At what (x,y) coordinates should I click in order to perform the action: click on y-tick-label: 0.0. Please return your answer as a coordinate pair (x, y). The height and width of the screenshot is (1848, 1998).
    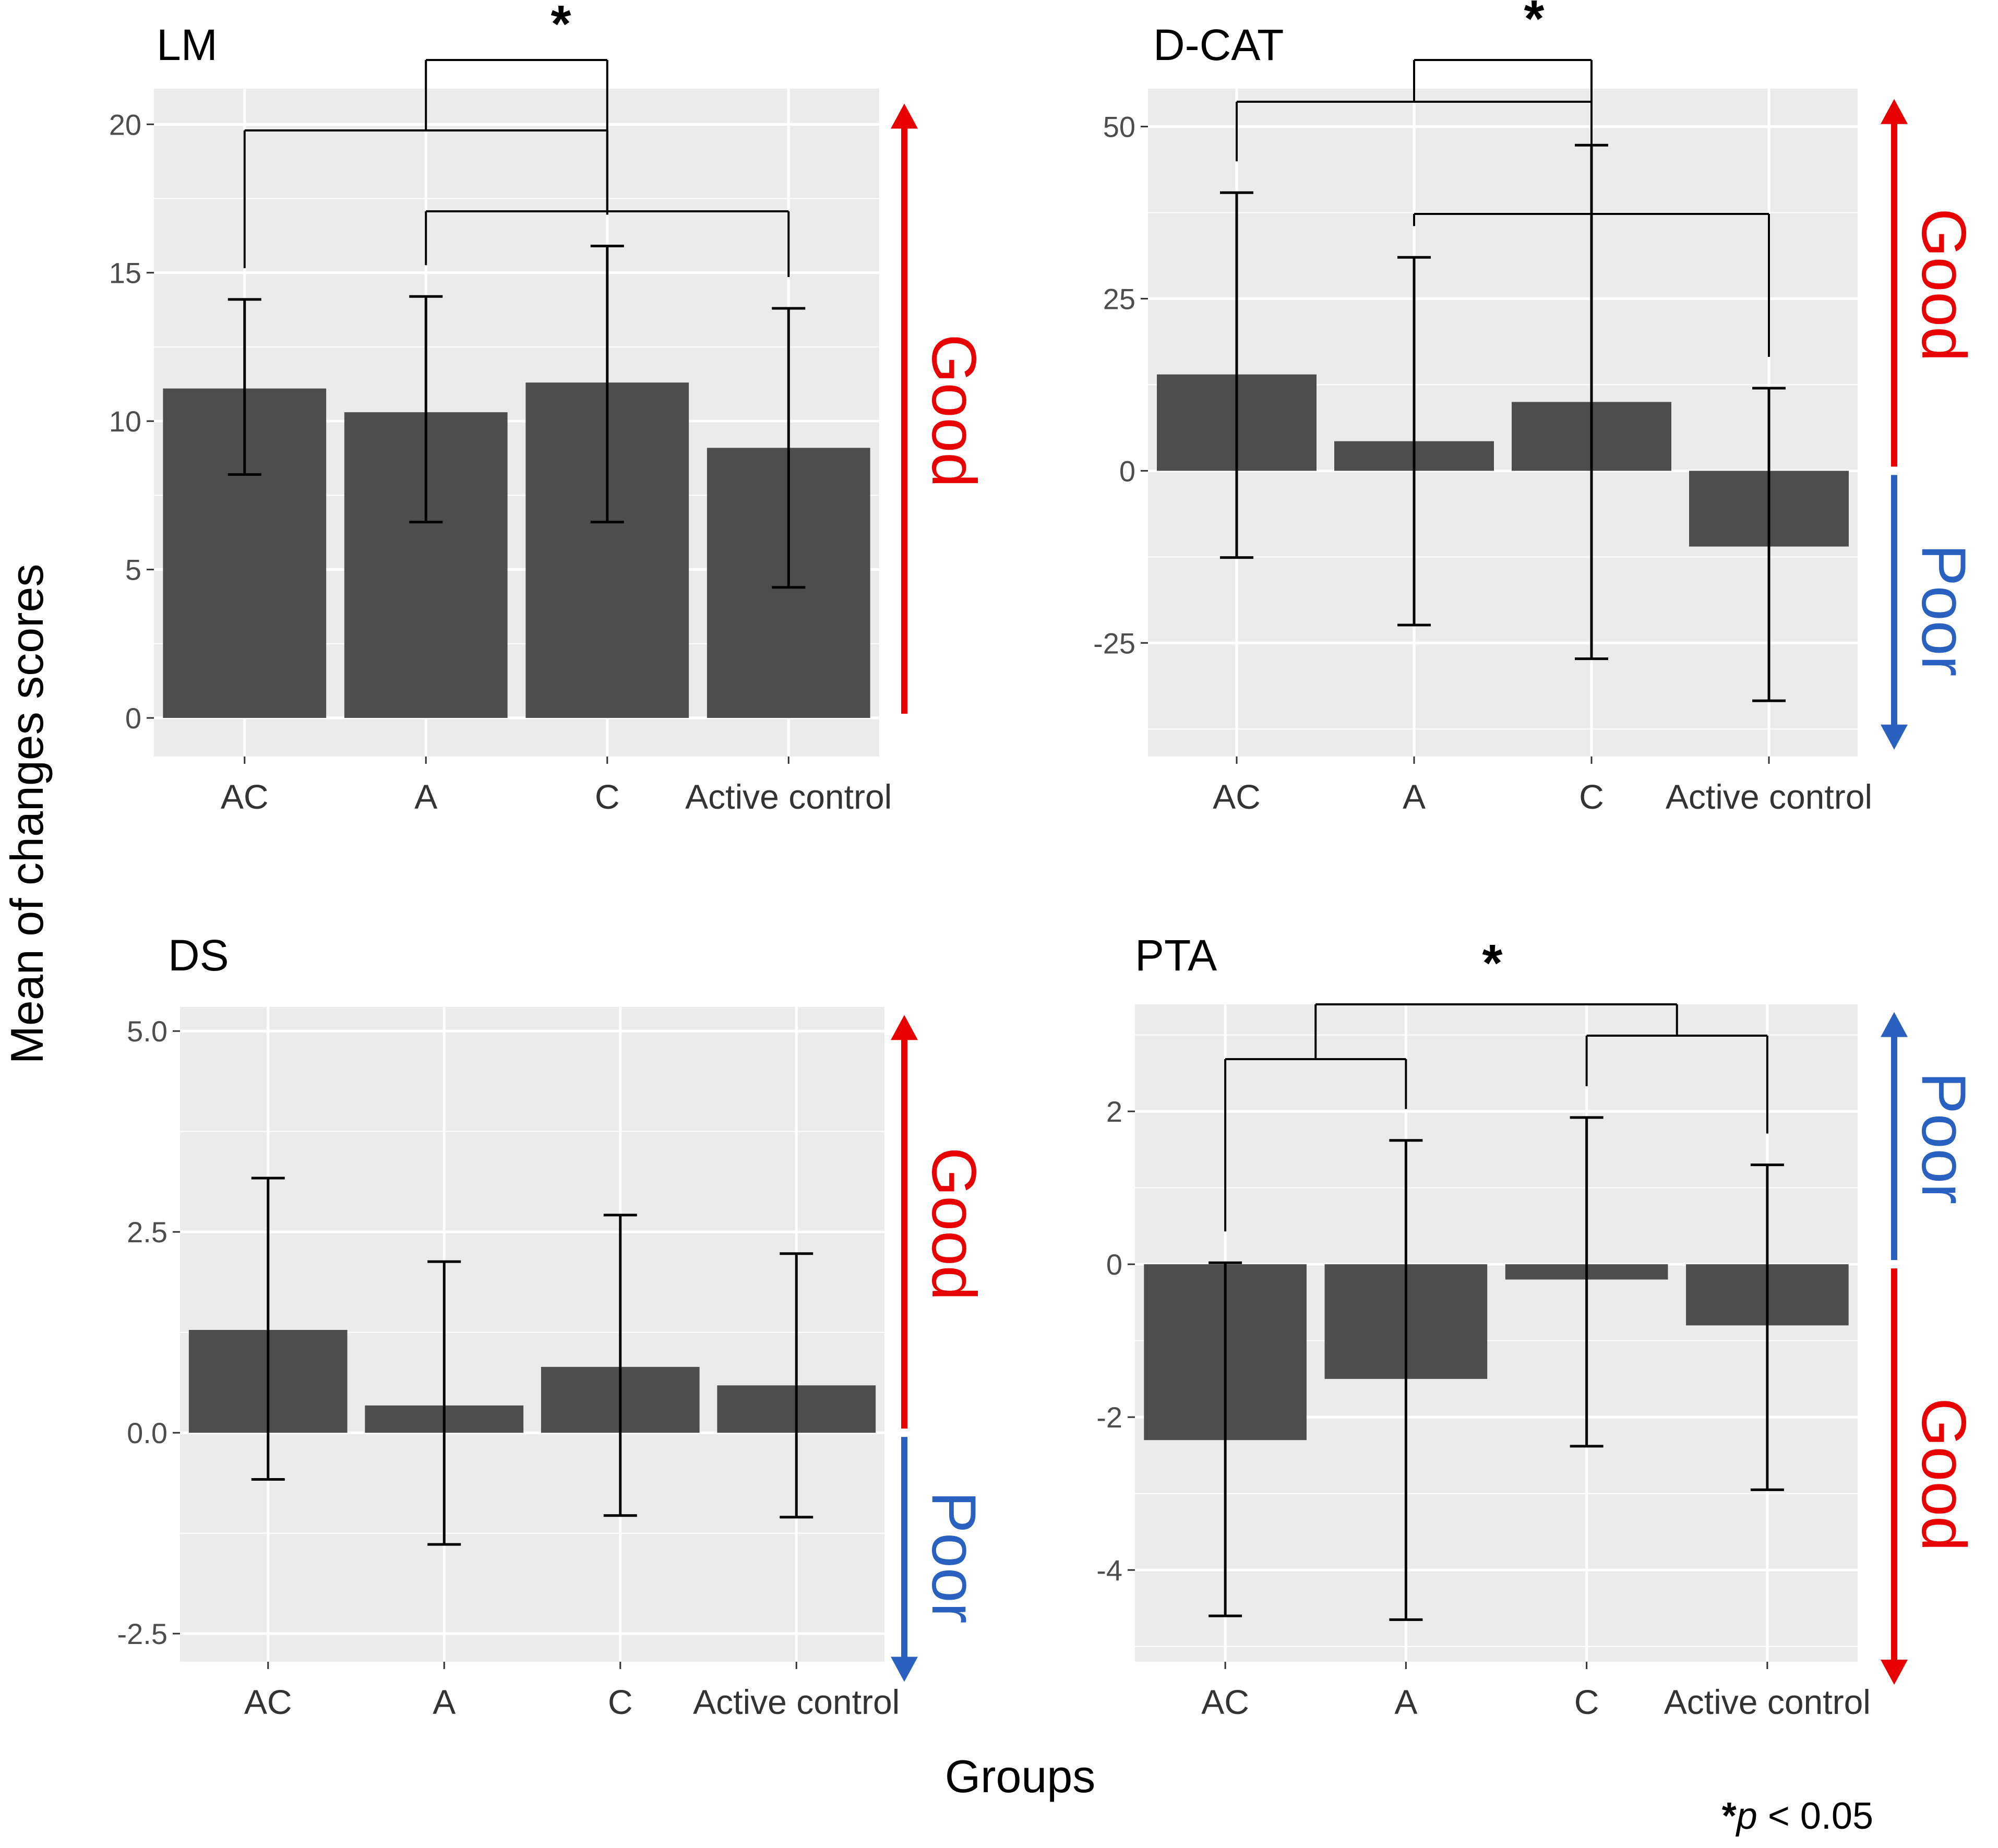
    Looking at the image, I should click on (148, 1433).